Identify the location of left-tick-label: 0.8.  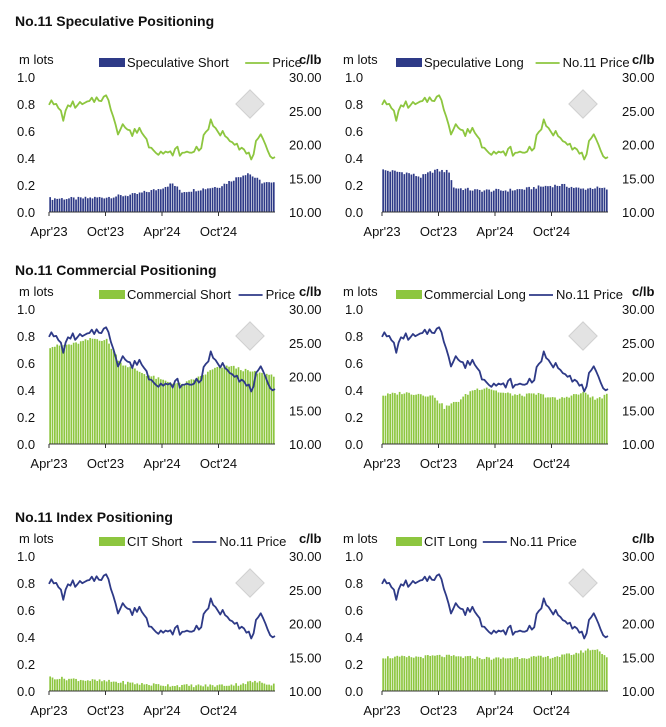
(354, 336).